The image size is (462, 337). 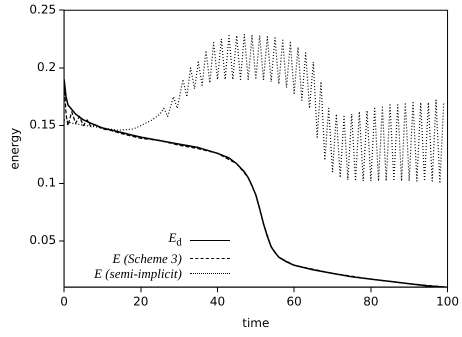 I want to click on x-tick-label: 20, so click(x=140, y=301).